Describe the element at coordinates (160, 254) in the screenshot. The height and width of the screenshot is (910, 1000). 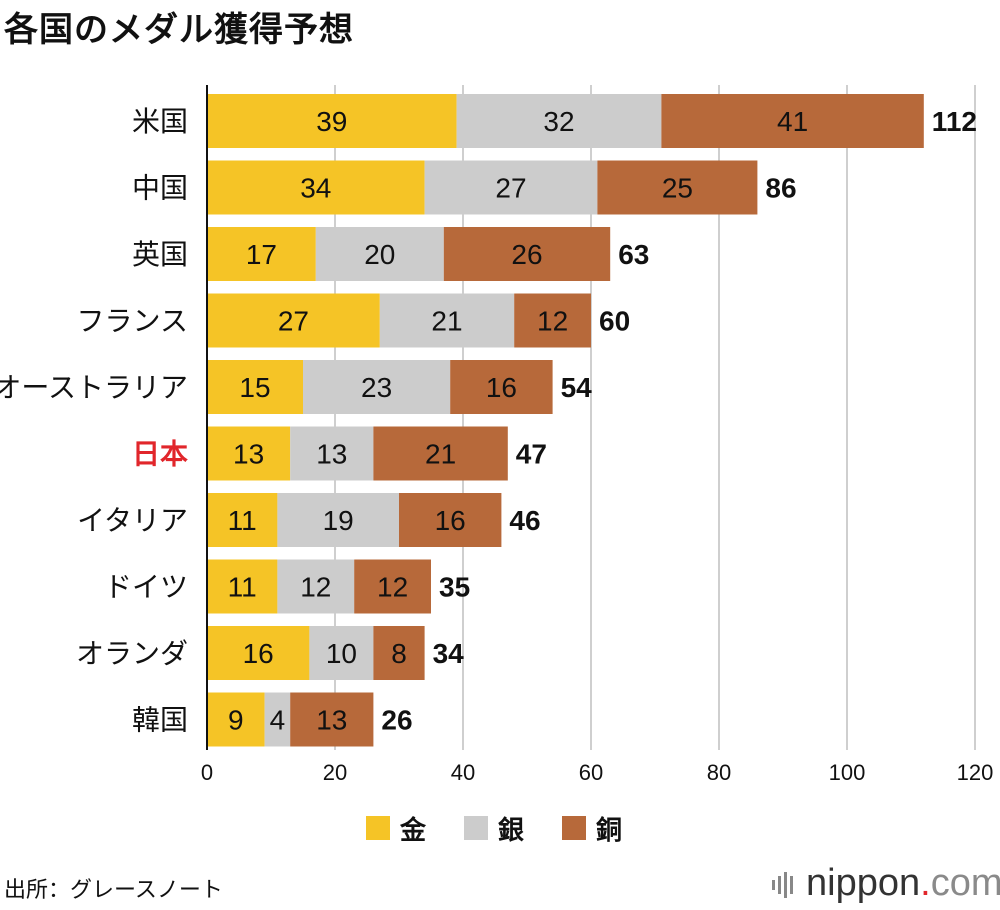
I see `category-label: 英国` at that location.